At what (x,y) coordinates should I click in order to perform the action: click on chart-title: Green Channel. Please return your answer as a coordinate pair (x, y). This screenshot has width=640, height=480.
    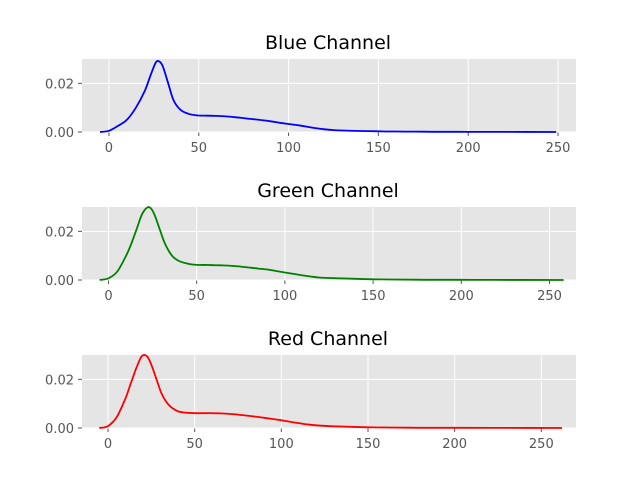
    Looking at the image, I should click on (328, 191).